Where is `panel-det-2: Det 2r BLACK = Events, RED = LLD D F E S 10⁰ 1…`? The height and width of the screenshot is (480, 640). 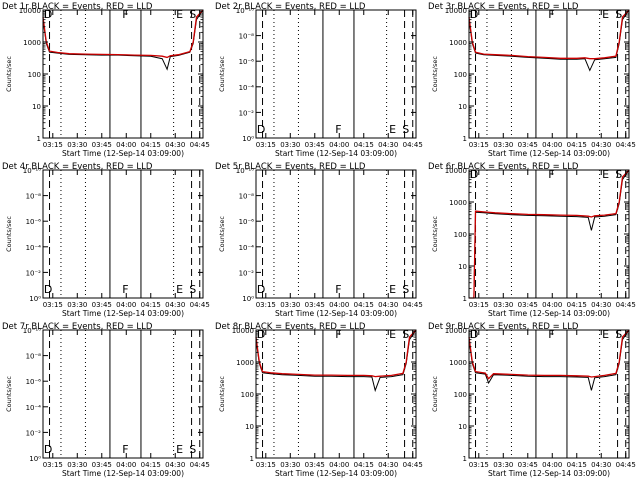 panel-det-2: Det 2r BLACK = Events, RED = LLD D F E S 10⁰ 1… is located at coordinates (319, 80).